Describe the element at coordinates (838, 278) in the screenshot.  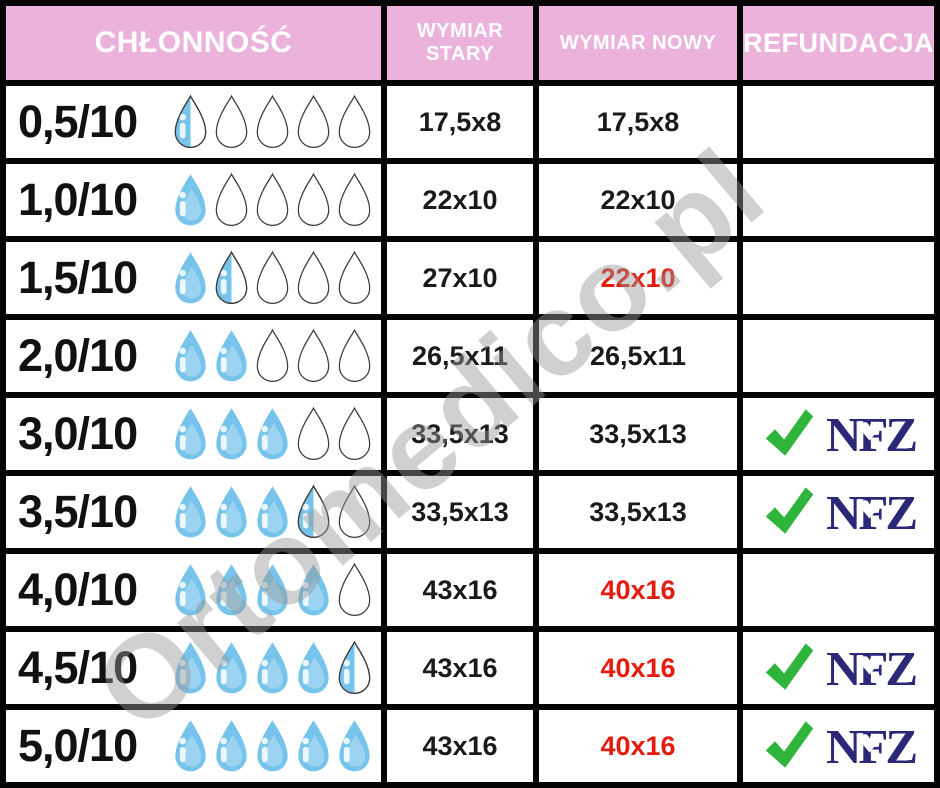
I see `row-3-refund-cell` at that location.